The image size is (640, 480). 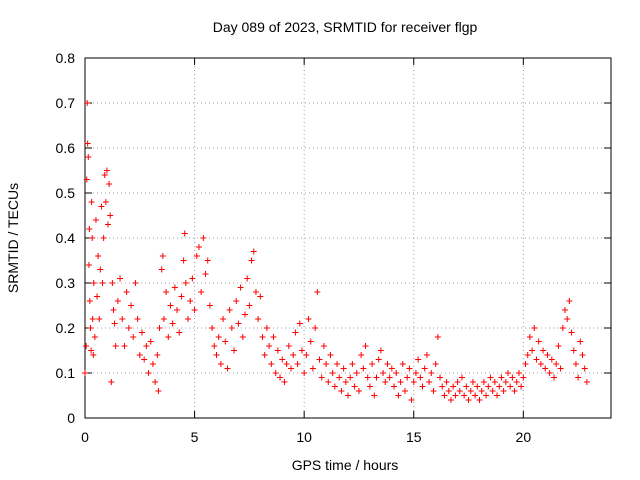 What do you see at coordinates (66, 373) in the screenshot?
I see `y-tick-label: 0.1` at bounding box center [66, 373].